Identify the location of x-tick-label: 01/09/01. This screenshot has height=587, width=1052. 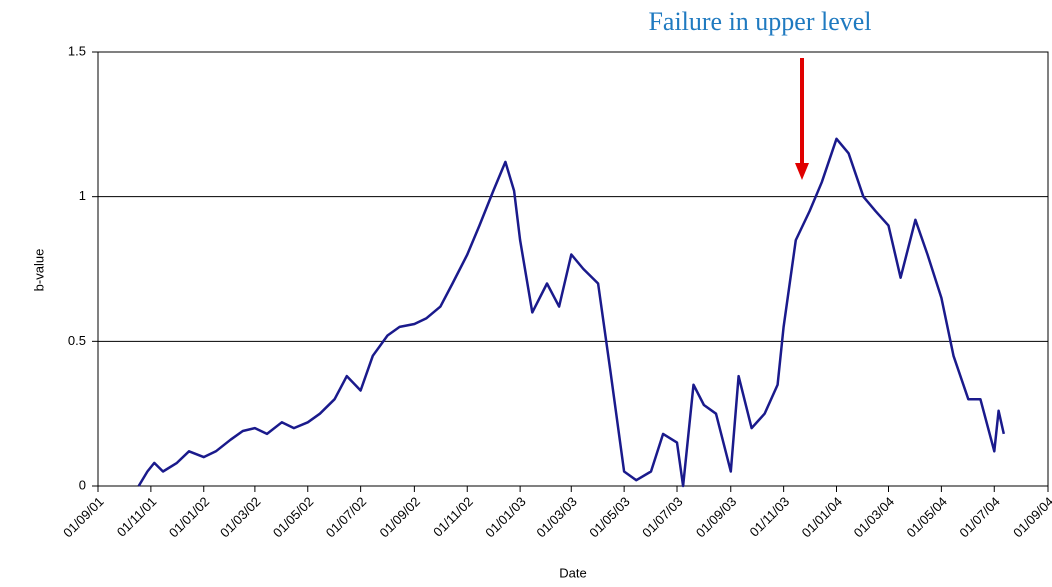
(83, 517).